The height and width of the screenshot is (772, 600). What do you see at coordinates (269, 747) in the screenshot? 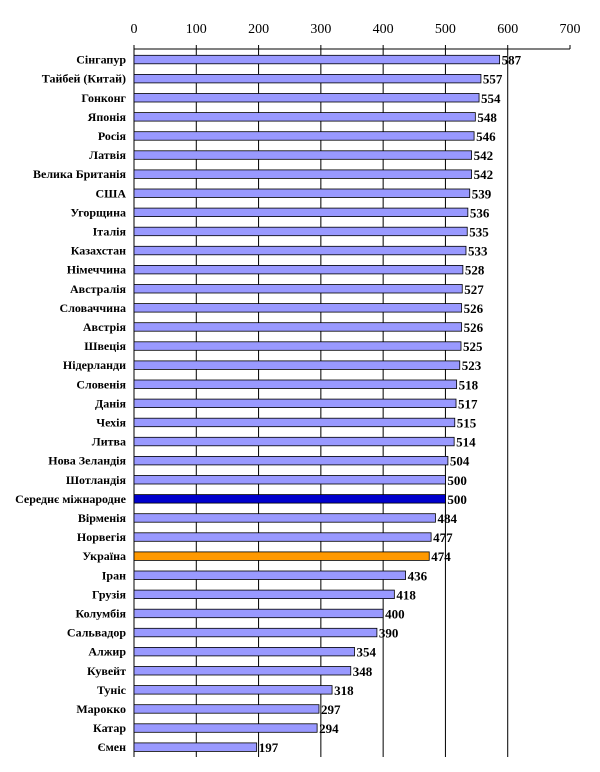
I see `value-label: 197` at bounding box center [269, 747].